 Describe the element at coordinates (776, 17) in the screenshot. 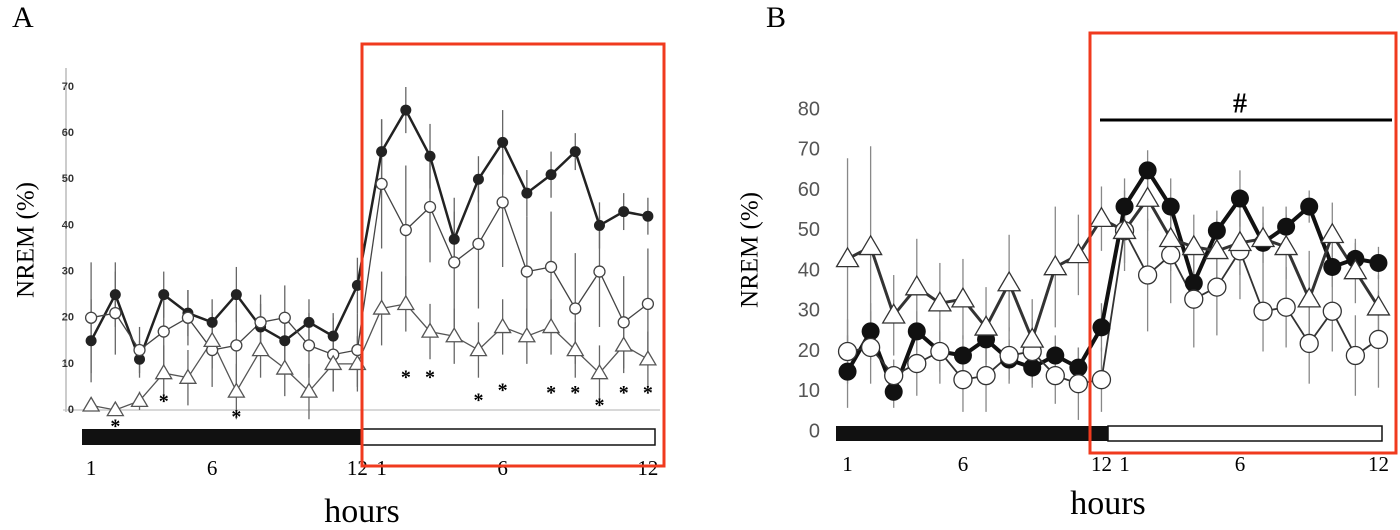

I see `panel-label: B` at that location.